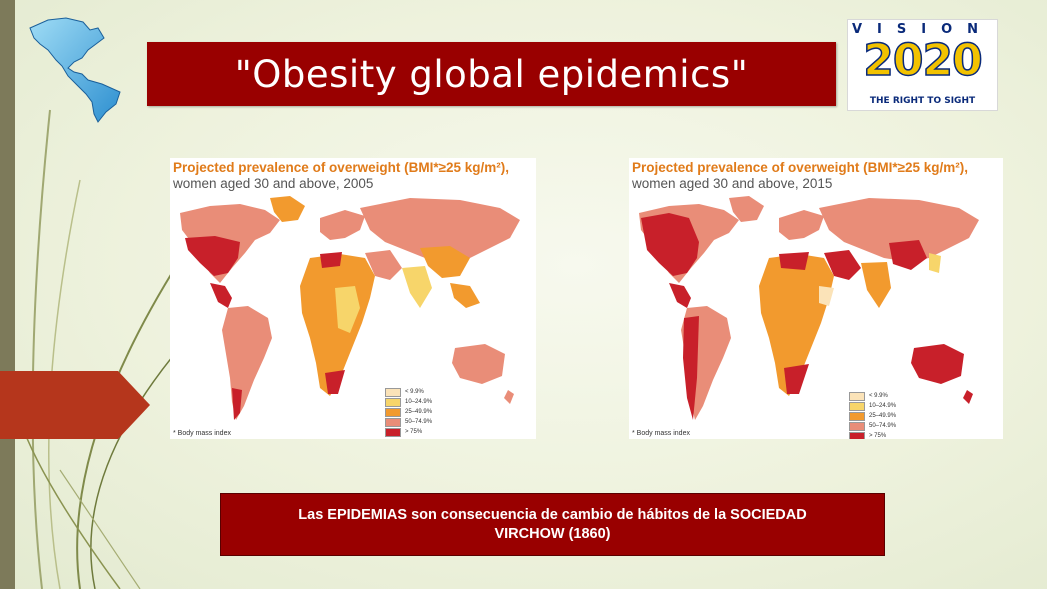 This screenshot has width=1047, height=589. Describe the element at coordinates (552, 533) in the screenshot. I see `caption-line2: VIRCHOW (1860)` at that location.